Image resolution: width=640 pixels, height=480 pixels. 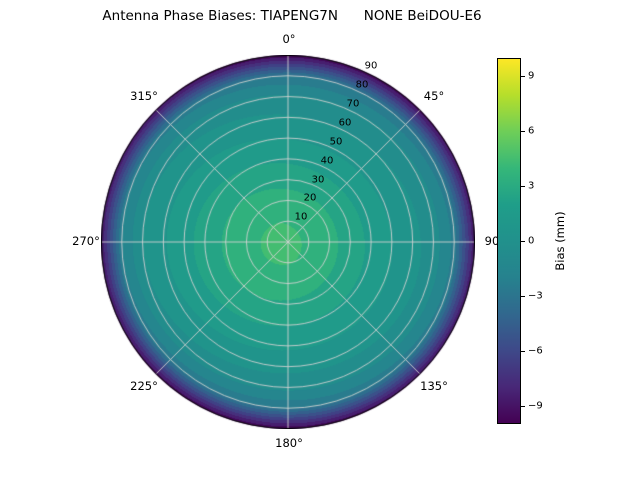 I want to click on colorbar-tick-label-m9: −9, so click(x=535, y=406).